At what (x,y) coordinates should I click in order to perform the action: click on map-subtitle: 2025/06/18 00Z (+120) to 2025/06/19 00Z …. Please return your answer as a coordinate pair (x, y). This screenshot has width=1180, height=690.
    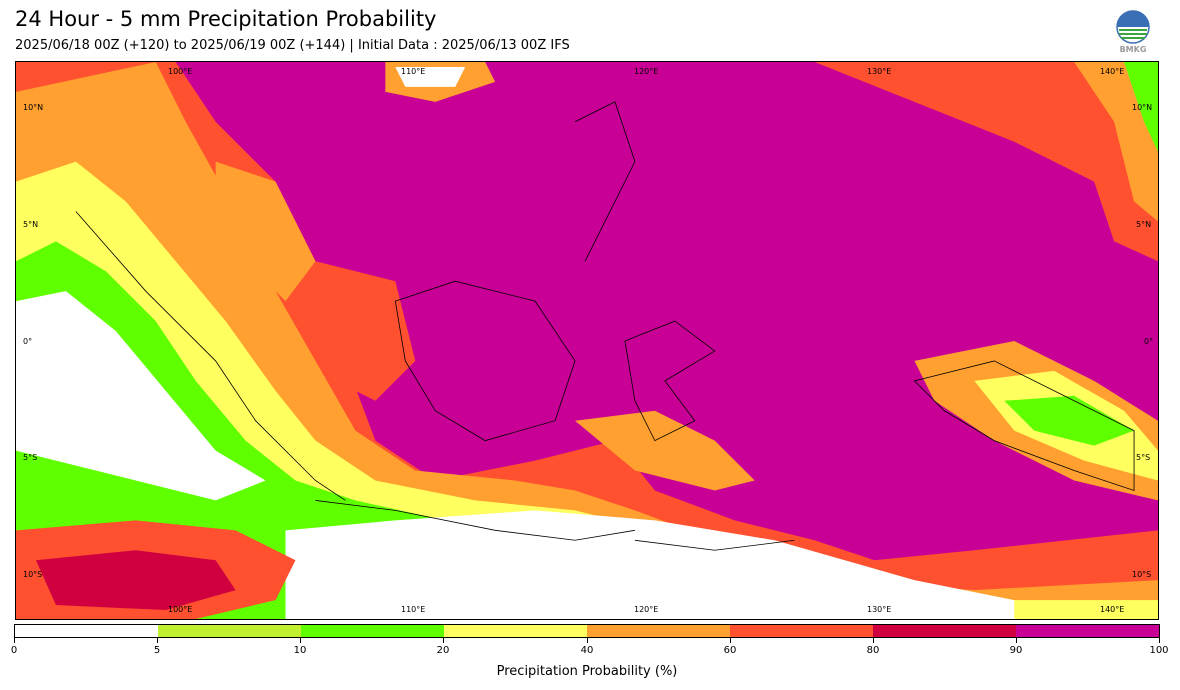
    Looking at the image, I should click on (292, 45).